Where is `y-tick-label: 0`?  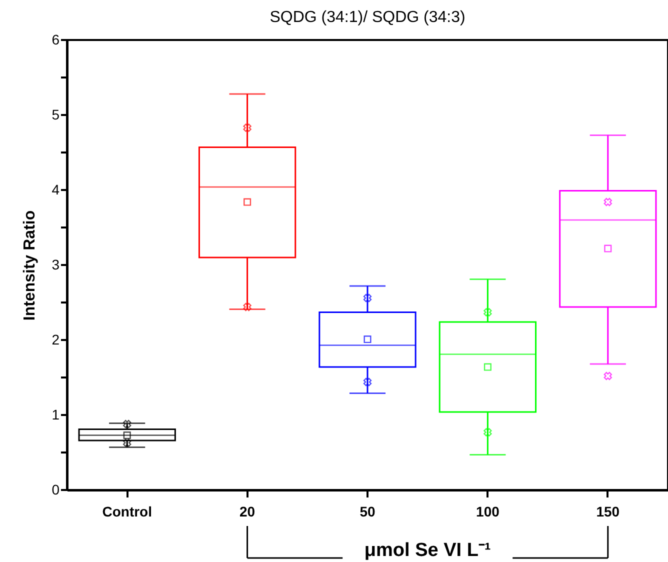 y-tick-label: 0 is located at coordinates (56, 490).